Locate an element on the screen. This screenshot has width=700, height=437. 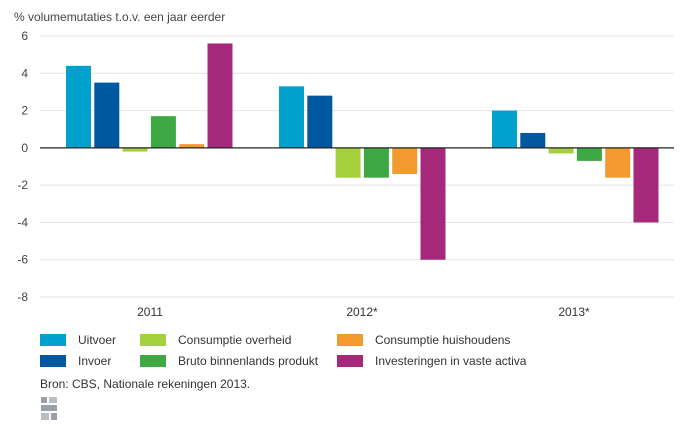
source-note: Bron: CBS, Nationale rekeningen 2013. is located at coordinates (145, 384).